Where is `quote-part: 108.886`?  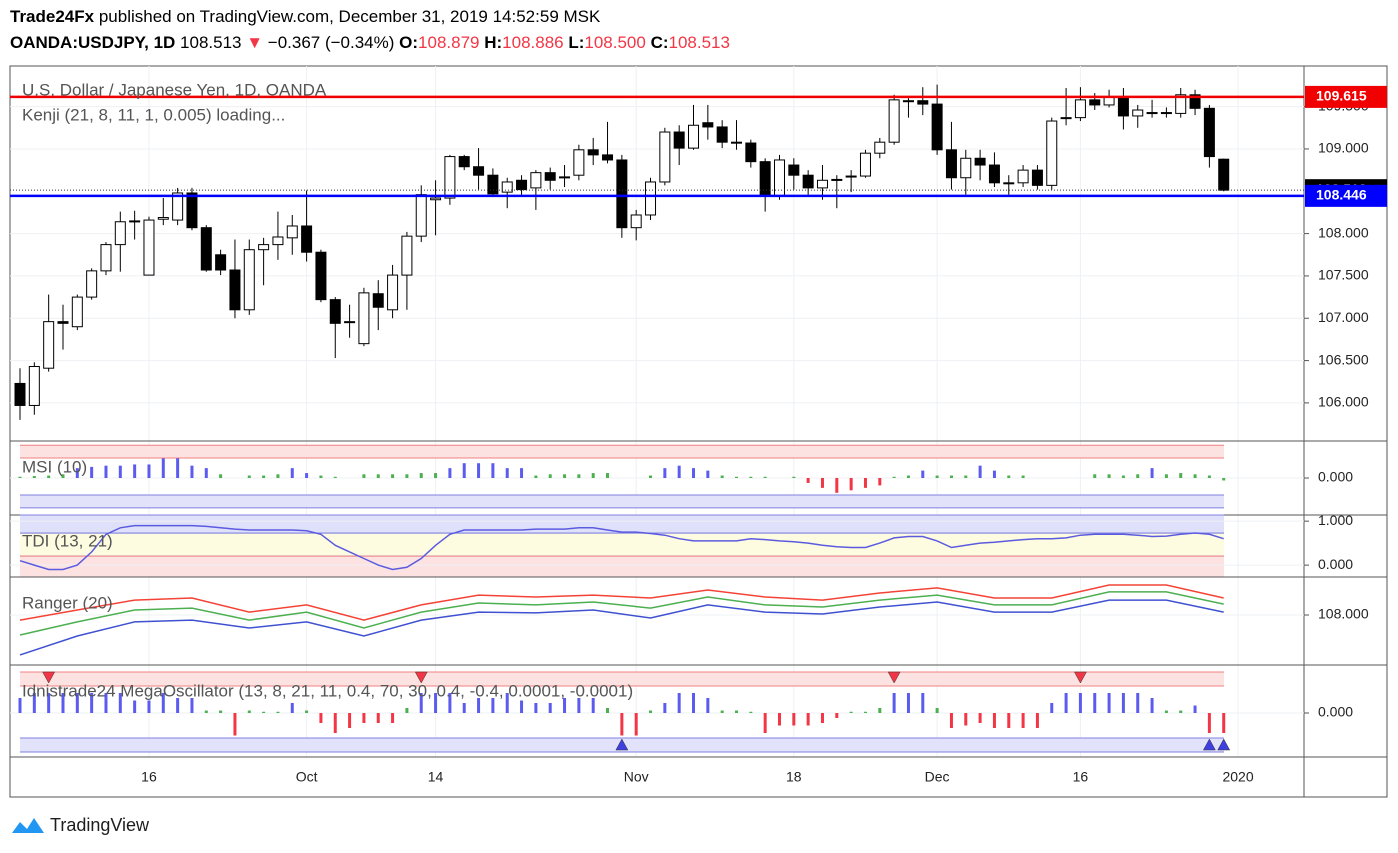
quote-part: 108.886 is located at coordinates (532, 42).